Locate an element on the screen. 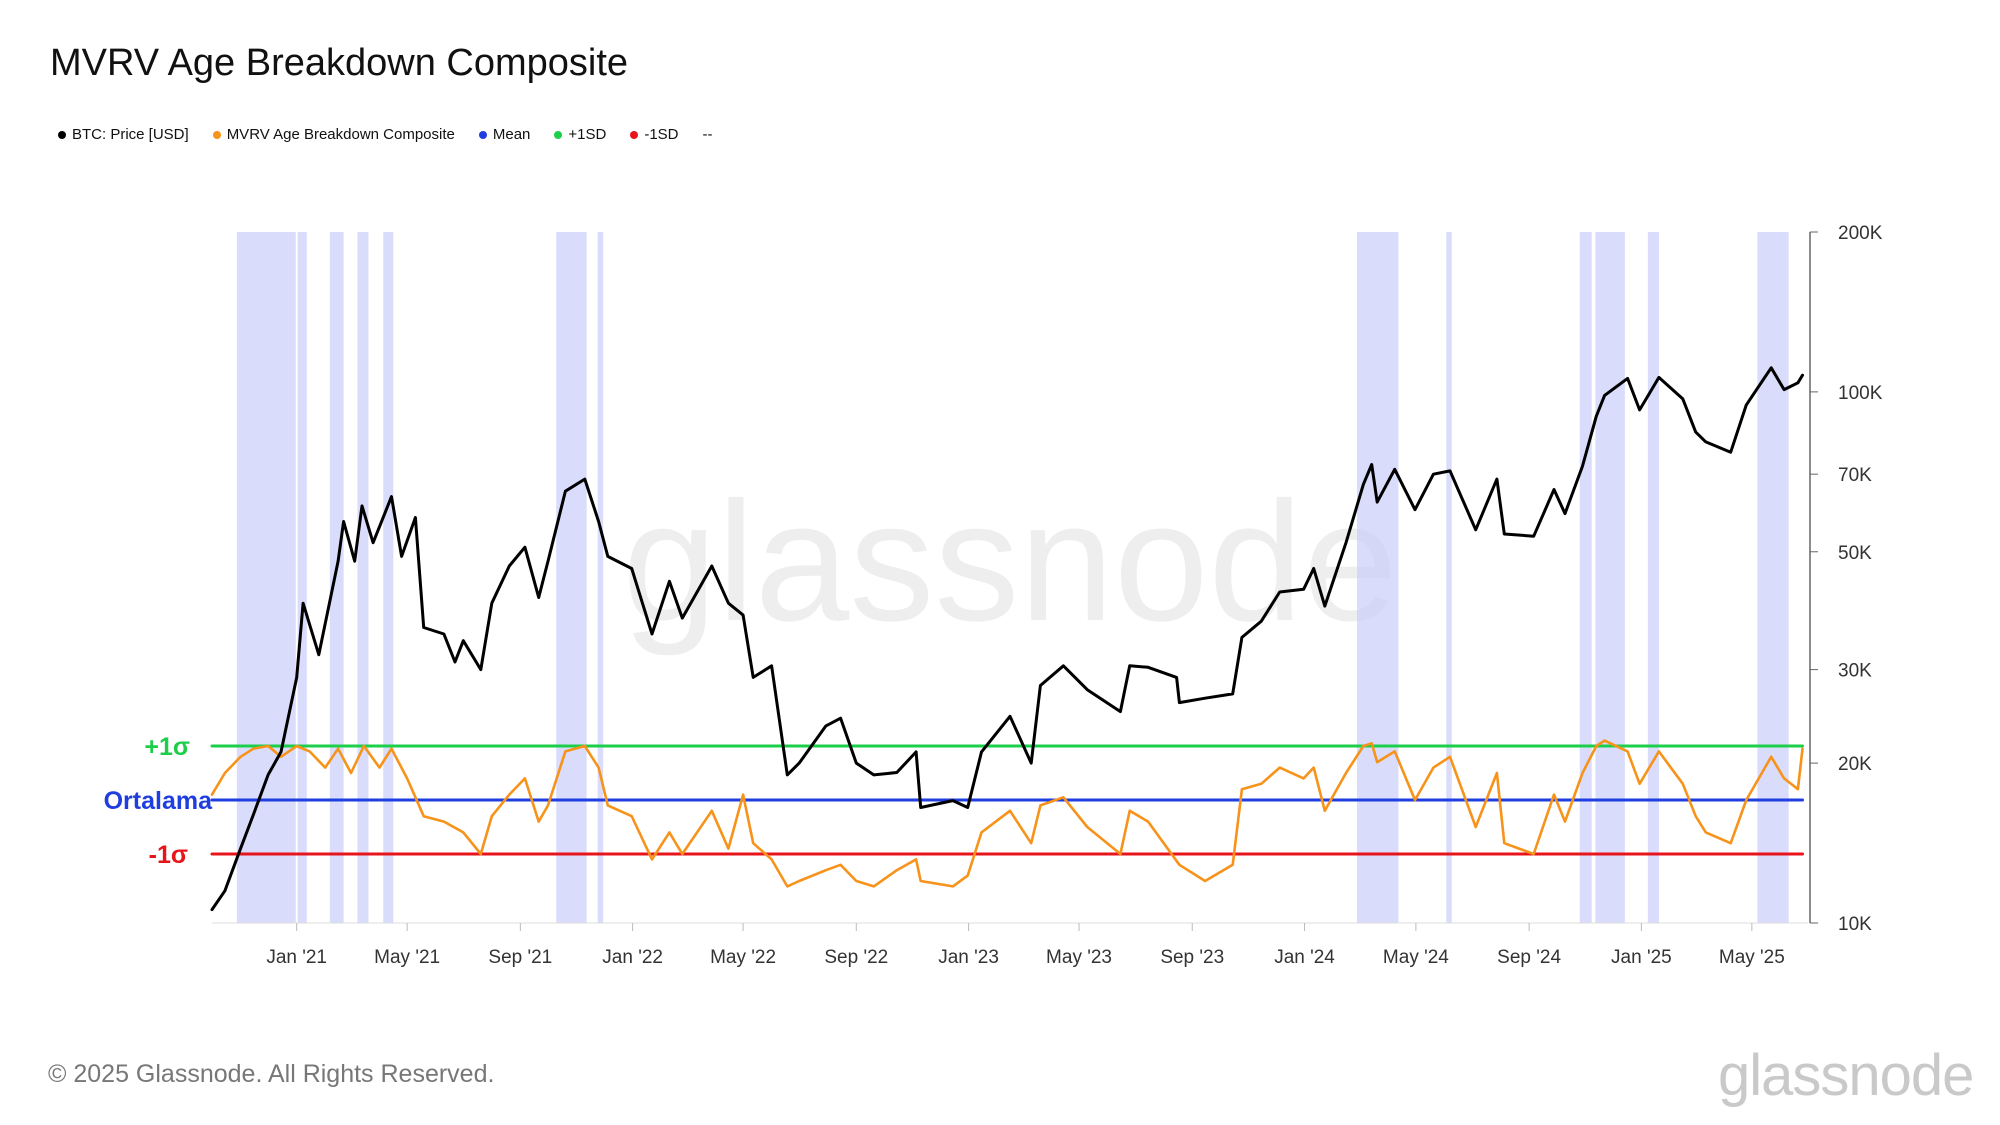  glassnode-logo: glassnode is located at coordinates (1846, 1075).